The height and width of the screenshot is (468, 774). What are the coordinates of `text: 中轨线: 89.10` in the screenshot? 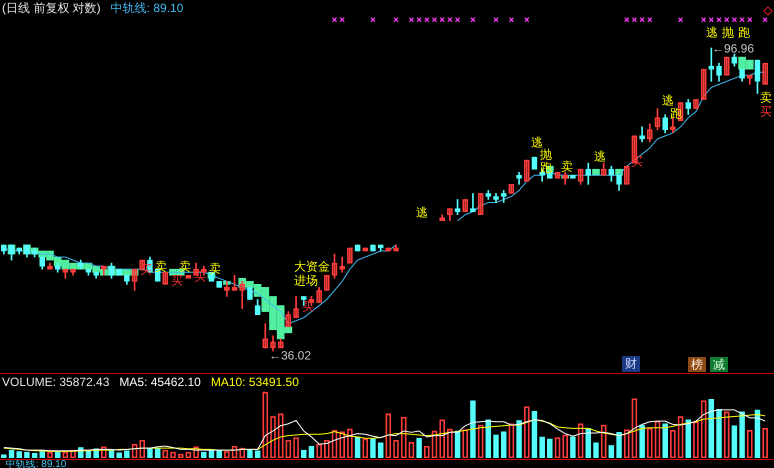 It's located at (147, 8).